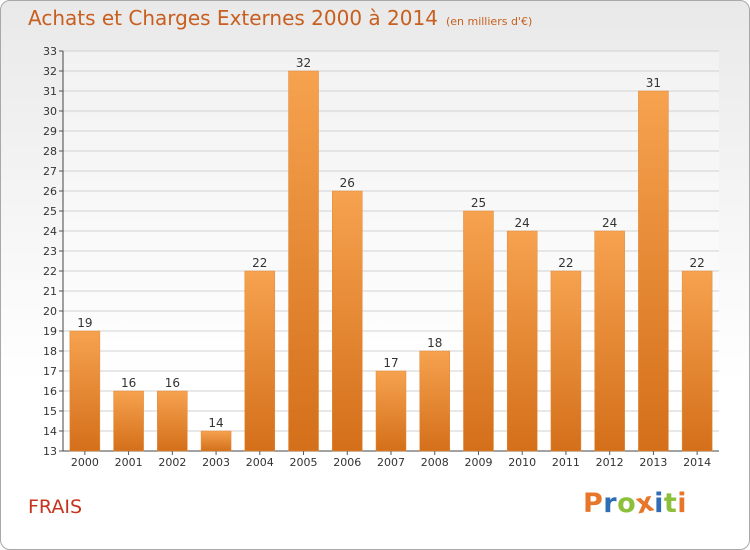 The image size is (750, 550). What do you see at coordinates (478, 462) in the screenshot?
I see `x-tick-label: 2009` at bounding box center [478, 462].